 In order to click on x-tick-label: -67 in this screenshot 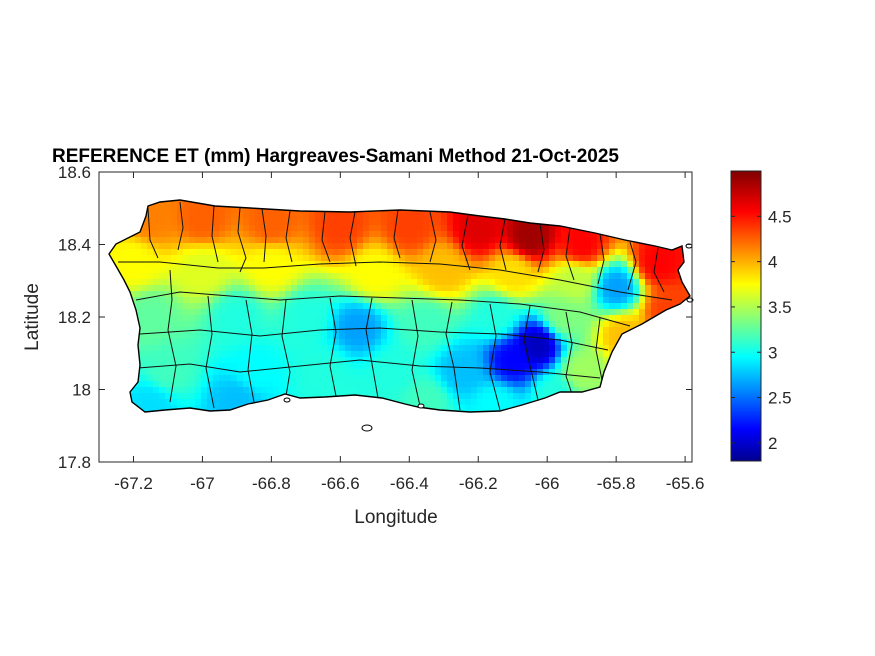, I will do `click(202, 483)`.